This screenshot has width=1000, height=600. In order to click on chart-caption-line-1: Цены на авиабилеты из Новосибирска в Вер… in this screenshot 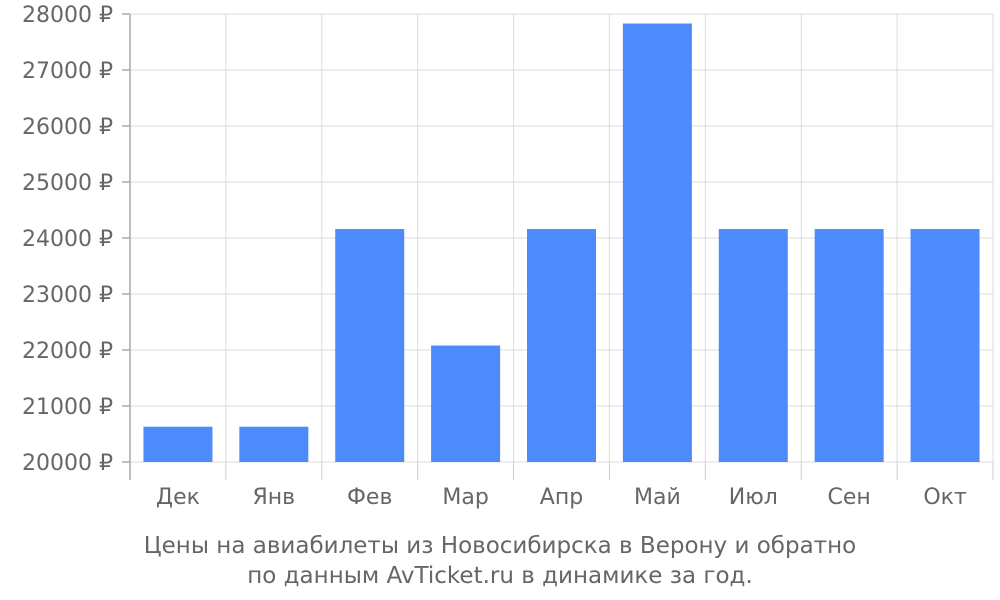, I will do `click(500, 546)`.